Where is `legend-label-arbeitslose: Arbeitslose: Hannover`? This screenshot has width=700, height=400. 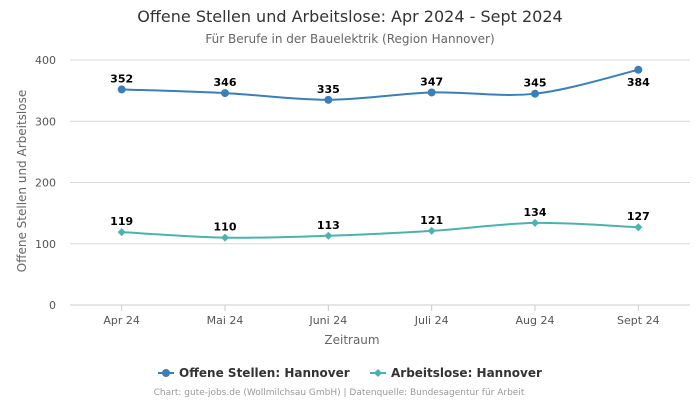
legend-label-arbeitslose: Arbeitslose: Hannover is located at coordinates (466, 373).